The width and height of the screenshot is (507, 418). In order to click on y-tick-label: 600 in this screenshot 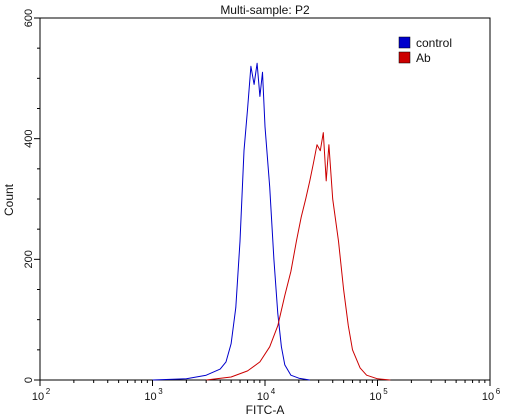, I will do `click(29, 18)`.